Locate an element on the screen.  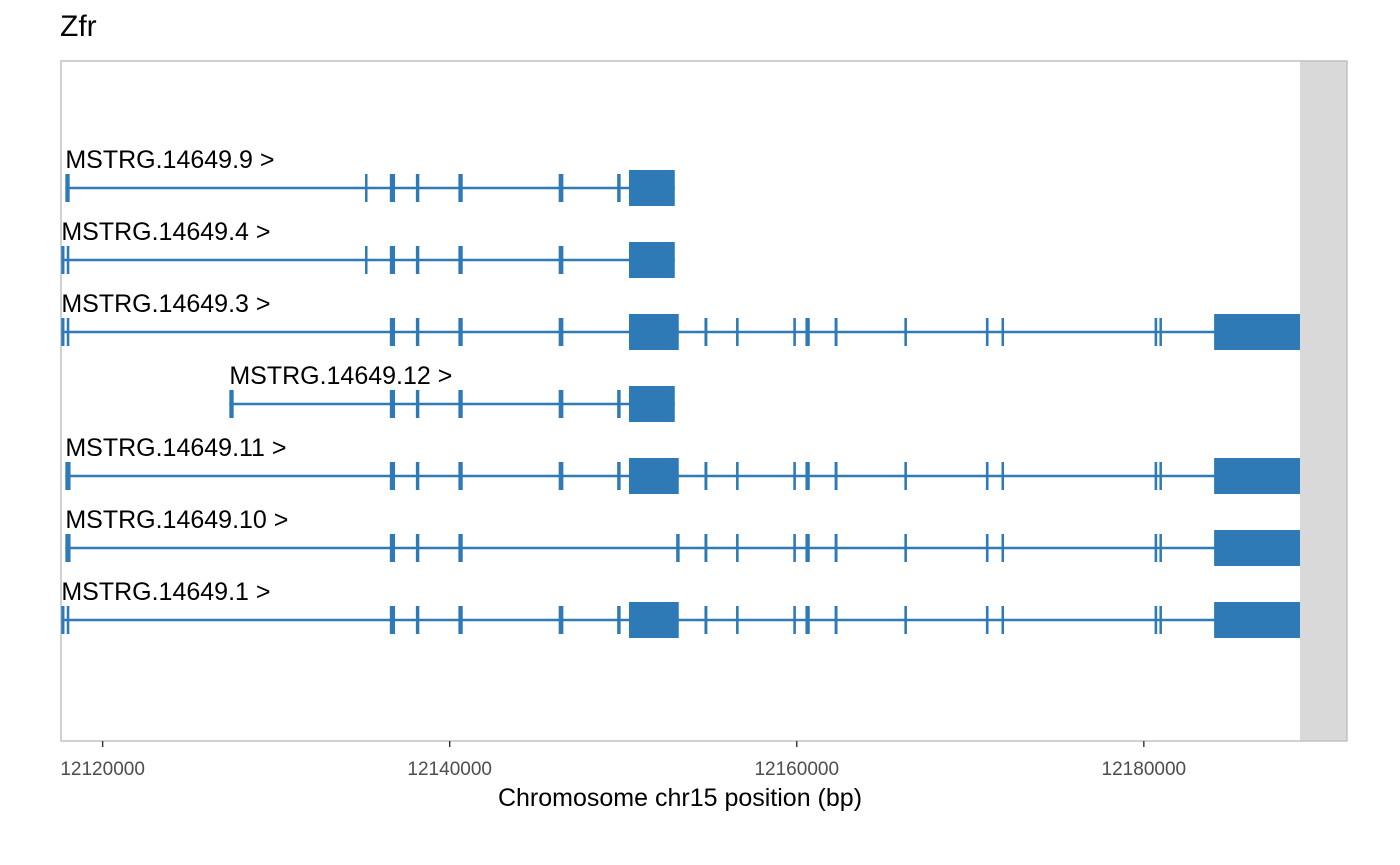
x-axis-title: Chromosome chr15 position (bp) is located at coordinates (680, 798).